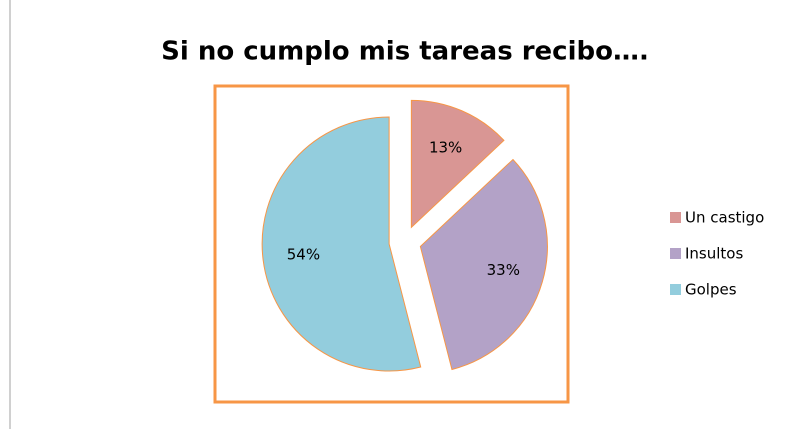 The width and height of the screenshot is (787, 429). What do you see at coordinates (303, 254) in the screenshot?
I see `data-label: 54%` at bounding box center [303, 254].